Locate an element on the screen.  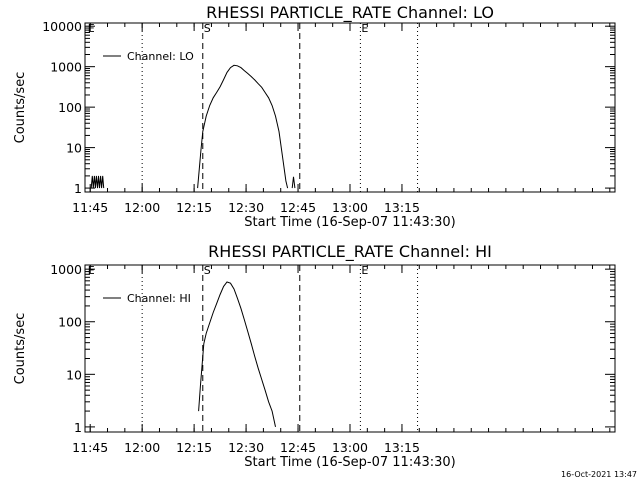
legend-label: Channel: LO is located at coordinates (160, 56).